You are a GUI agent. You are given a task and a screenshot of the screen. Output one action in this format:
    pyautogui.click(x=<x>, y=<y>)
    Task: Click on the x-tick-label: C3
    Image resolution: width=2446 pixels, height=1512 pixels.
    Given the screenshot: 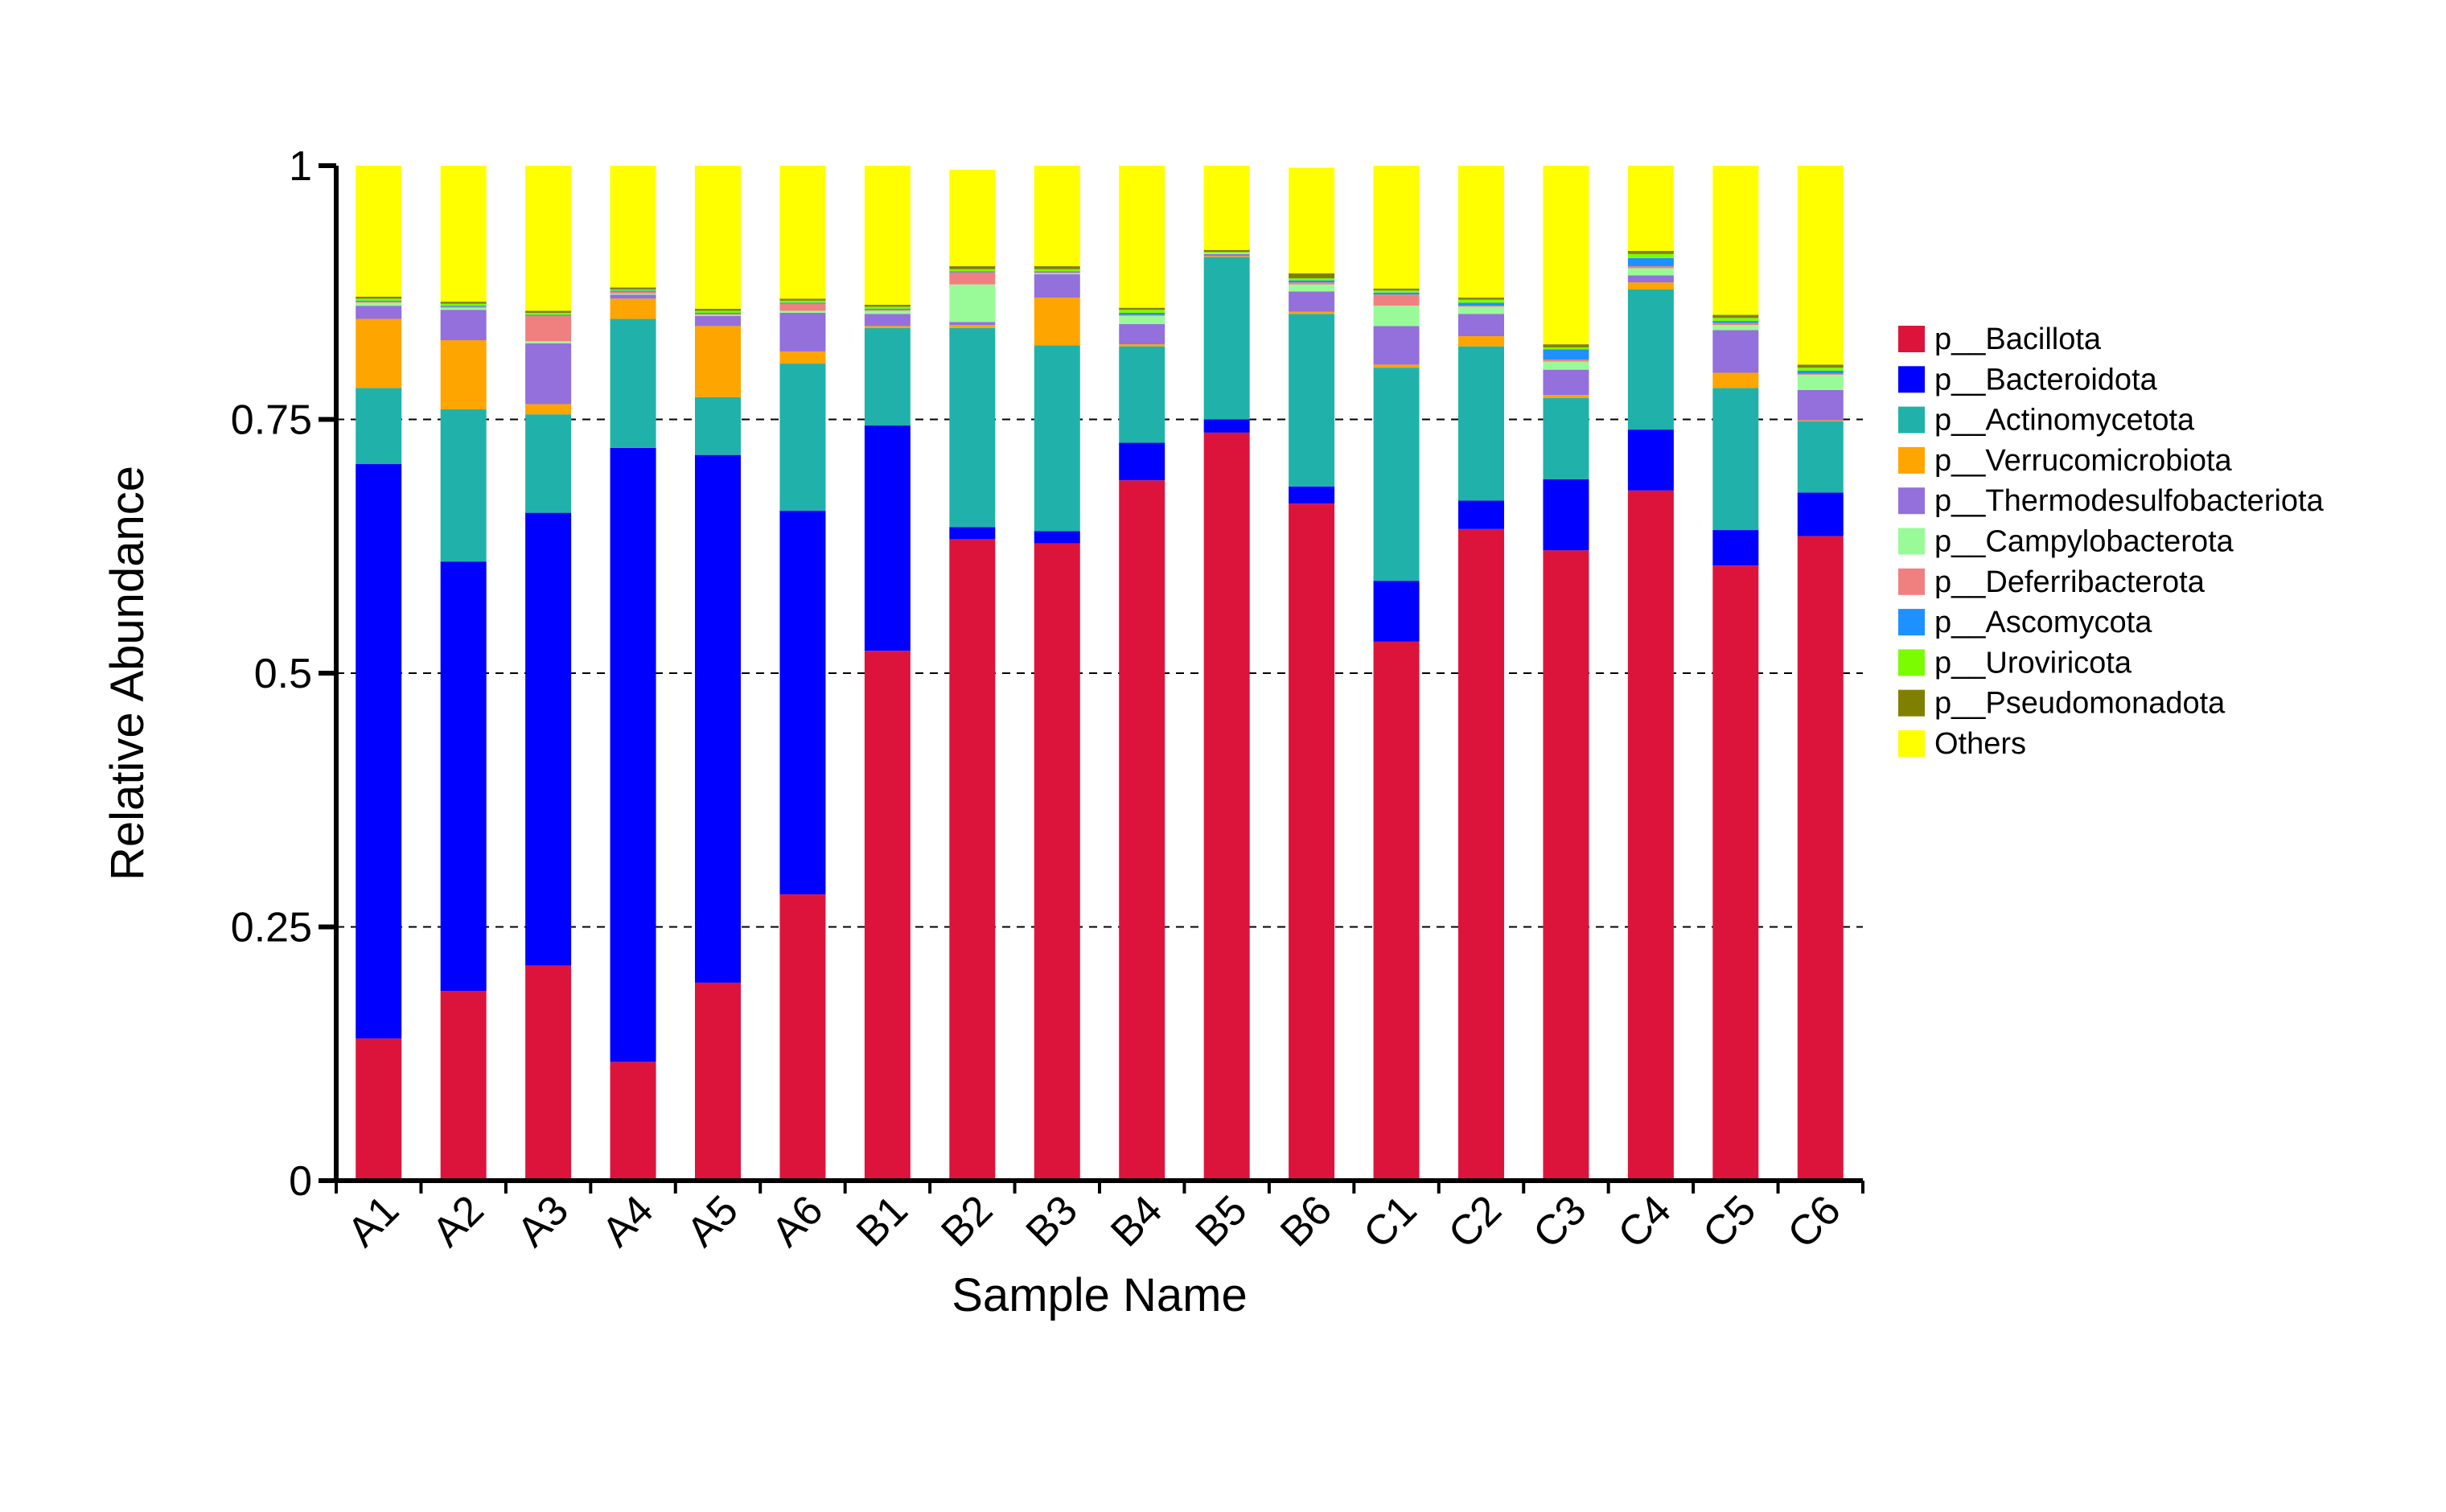 What is the action you would take?
    pyautogui.click(x=1559, y=1221)
    